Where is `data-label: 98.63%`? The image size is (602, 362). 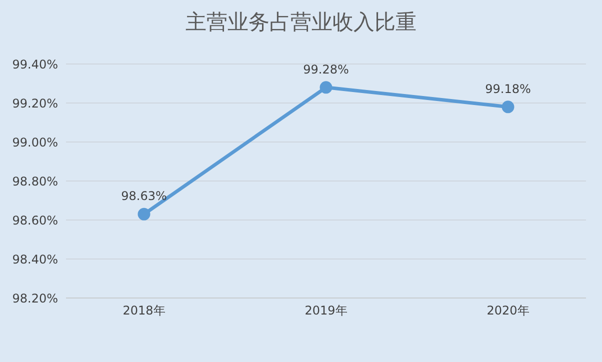
data-label: 98.63% is located at coordinates (144, 196).